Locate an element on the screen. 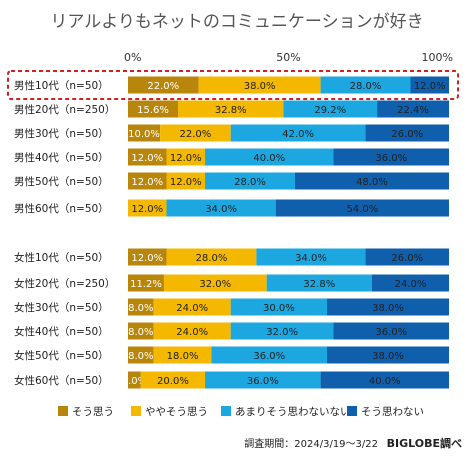  source-label: BIGLOBE調べ is located at coordinates (424, 443).